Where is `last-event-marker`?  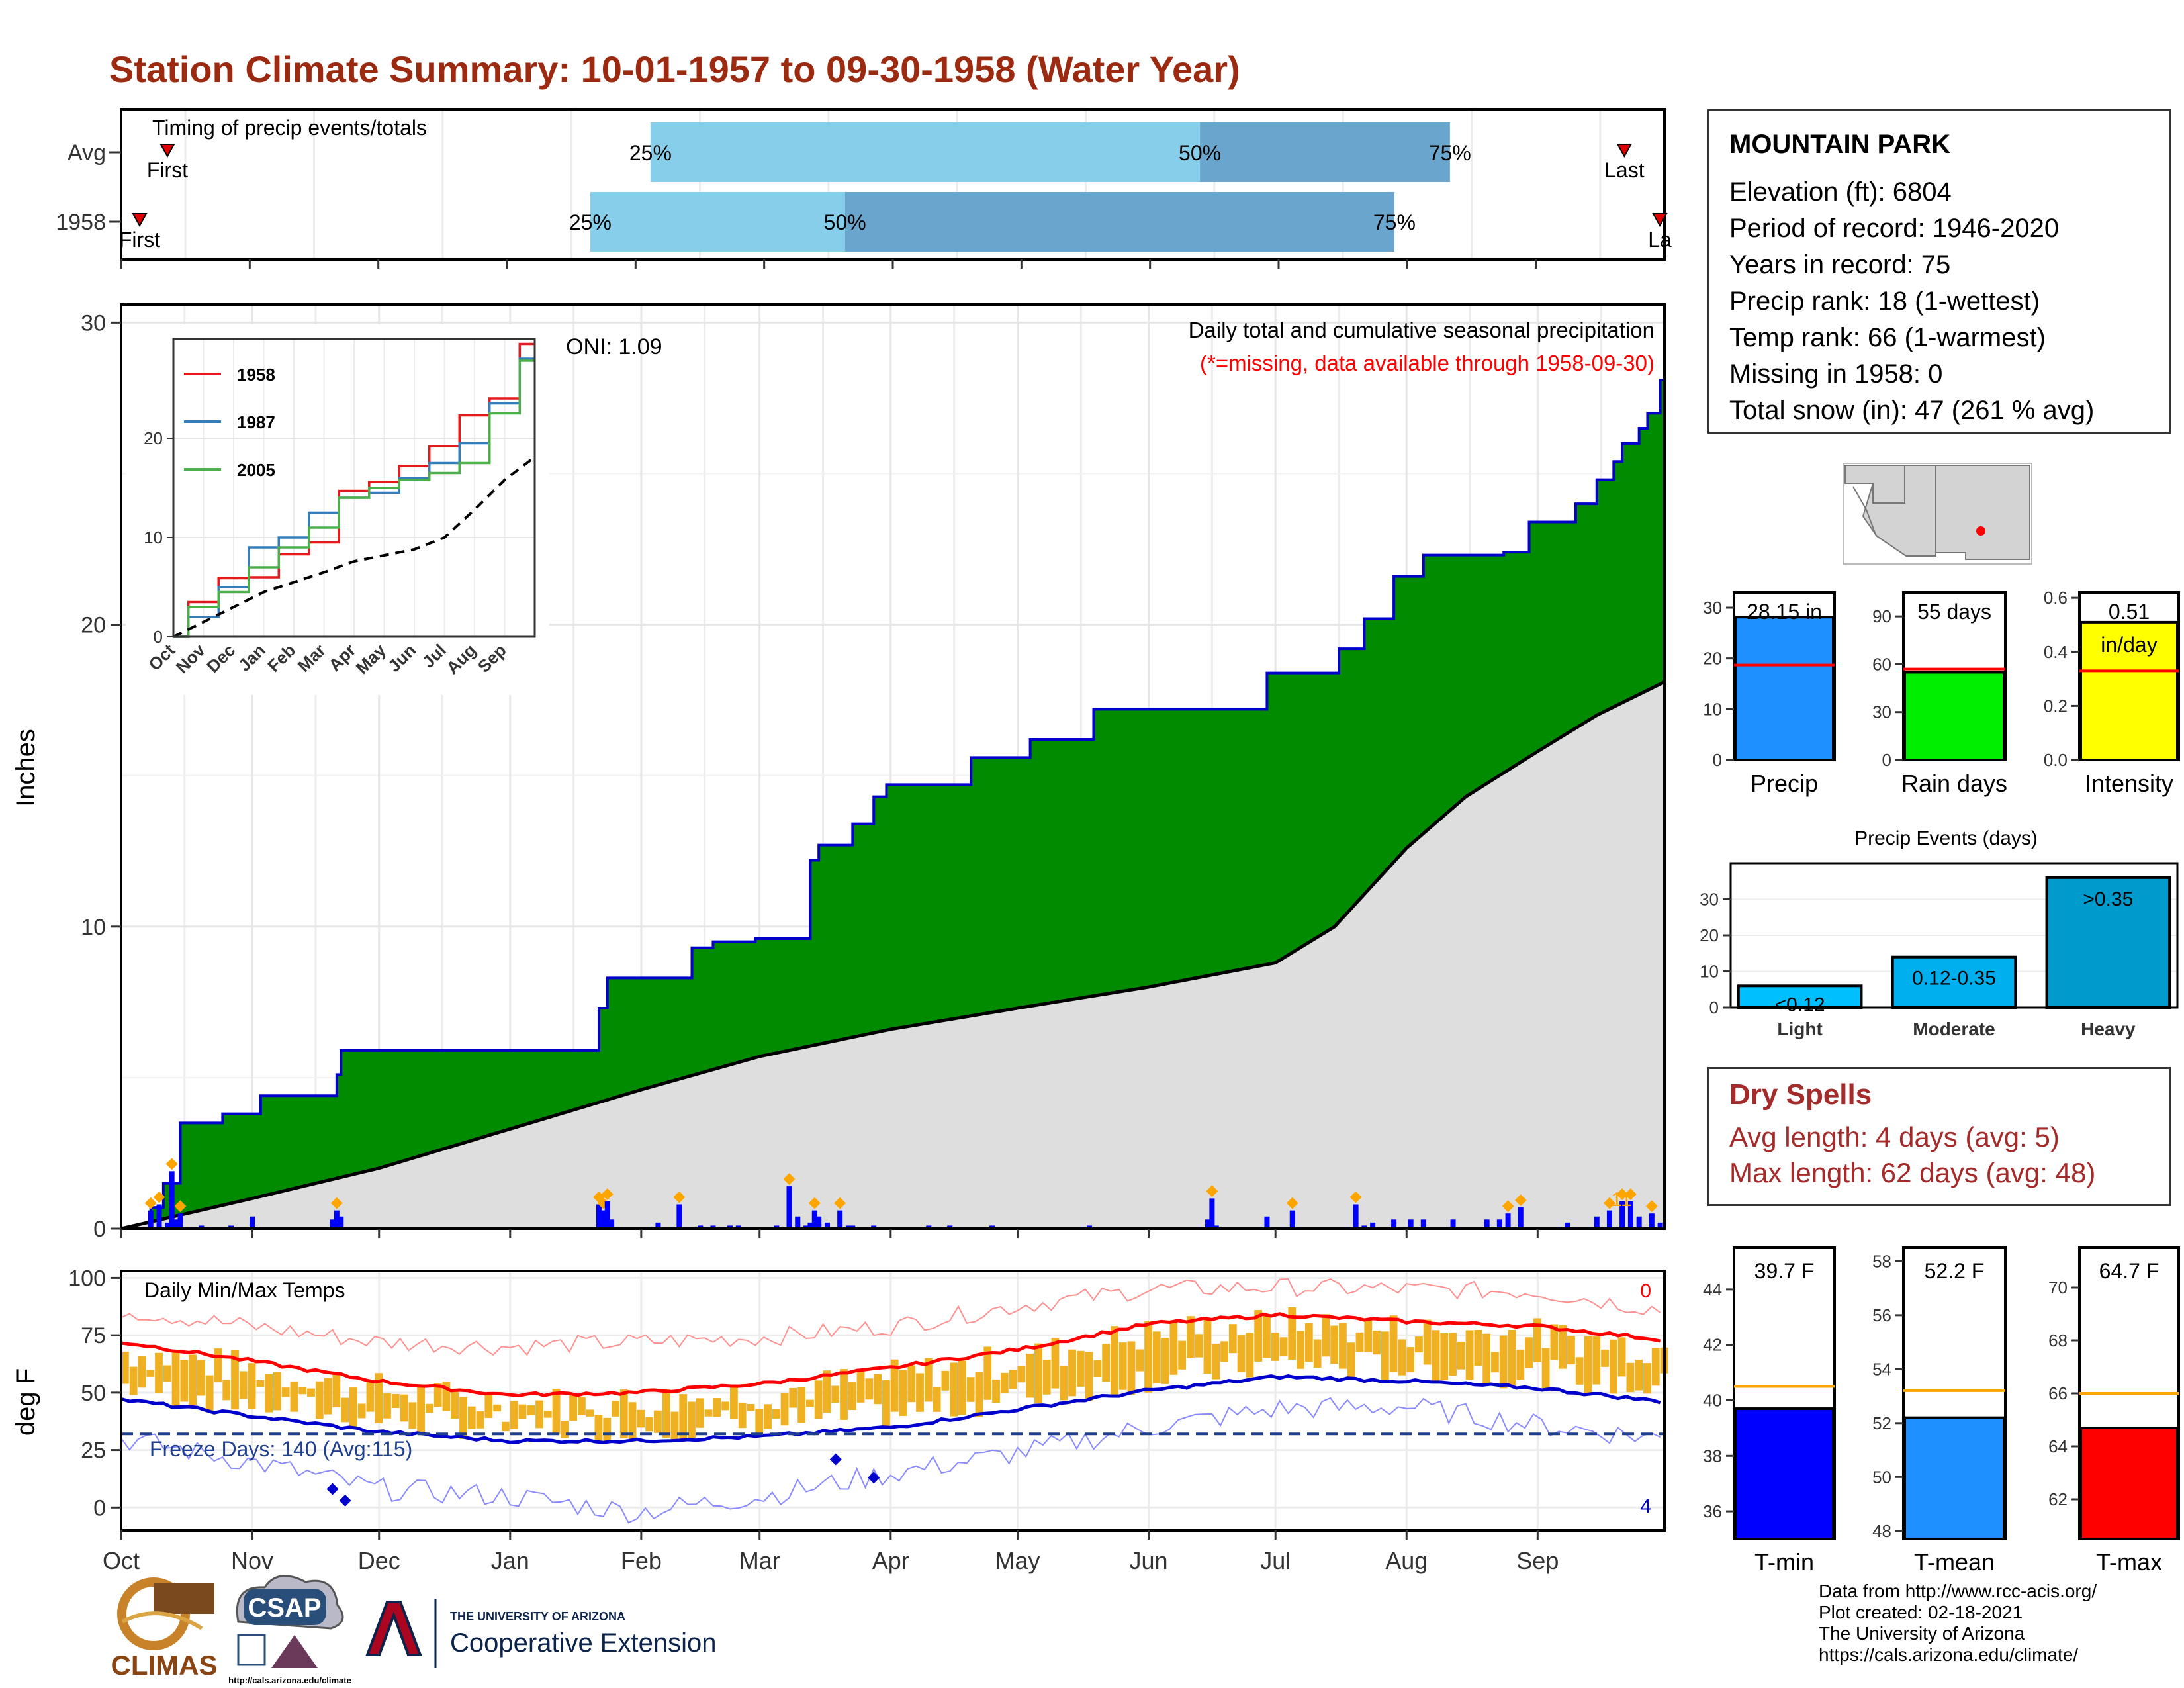 last-event-marker is located at coordinates (1624, 151).